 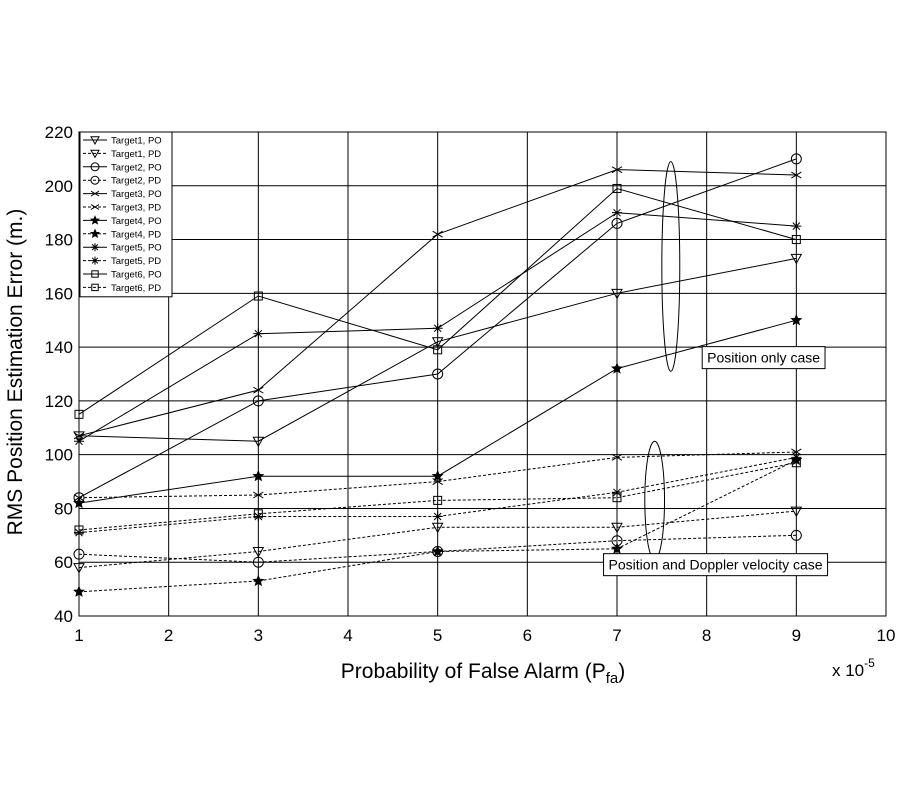 I want to click on y-tick-label: 60, so click(x=63, y=562).